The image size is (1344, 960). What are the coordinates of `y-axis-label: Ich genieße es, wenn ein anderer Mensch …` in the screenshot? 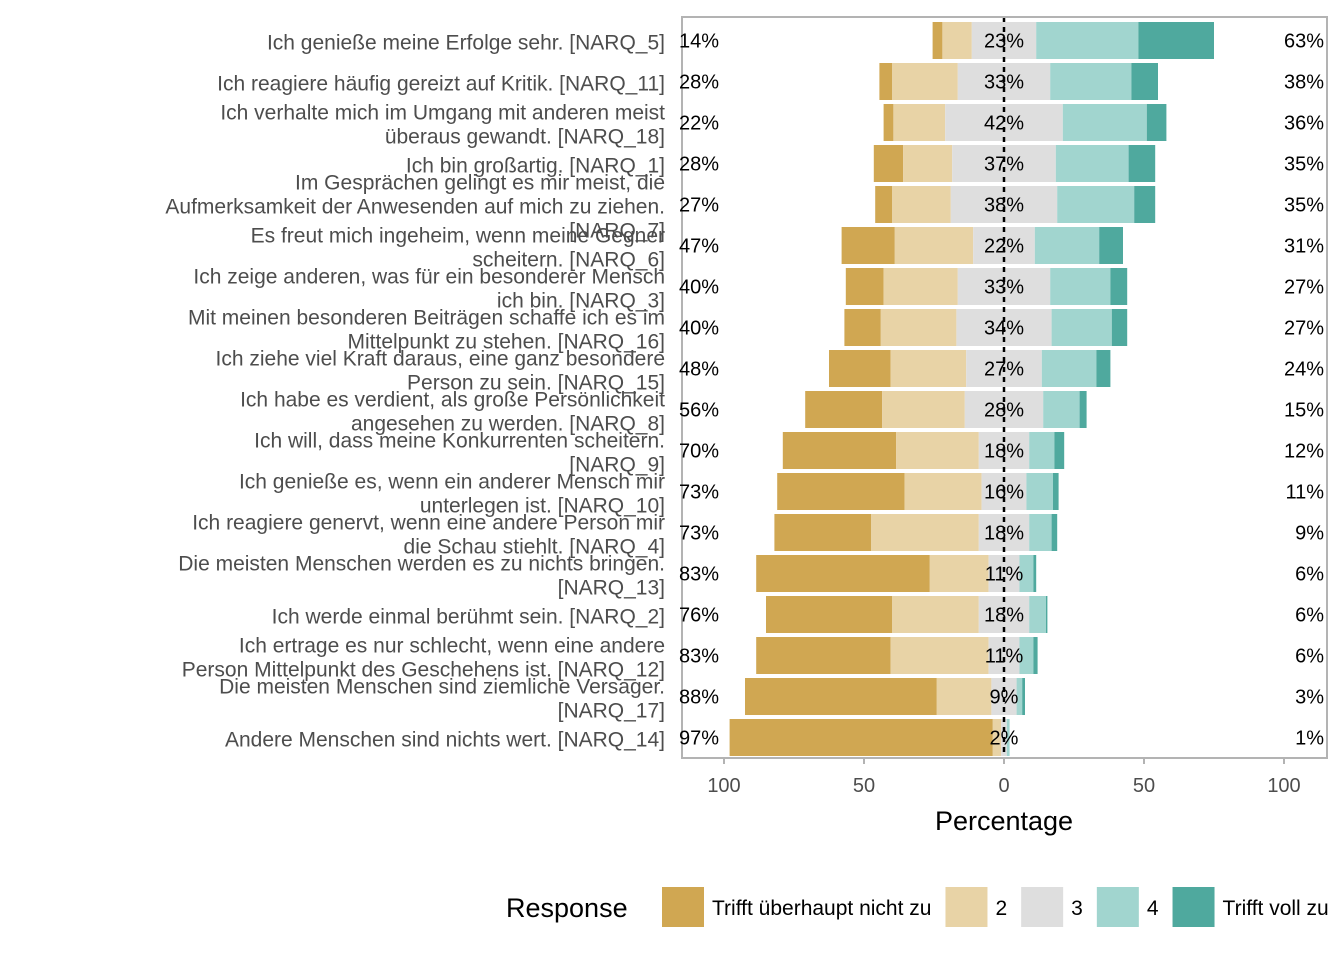 It's located at (452, 494).